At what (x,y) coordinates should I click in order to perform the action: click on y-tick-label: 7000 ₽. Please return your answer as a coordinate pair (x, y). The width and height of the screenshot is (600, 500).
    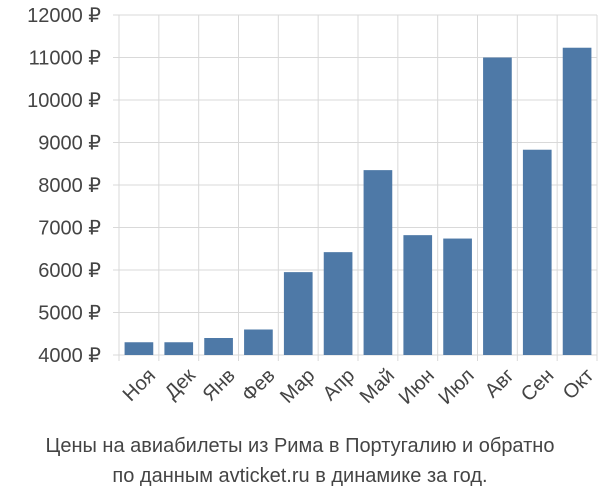
    Looking at the image, I should click on (69, 229).